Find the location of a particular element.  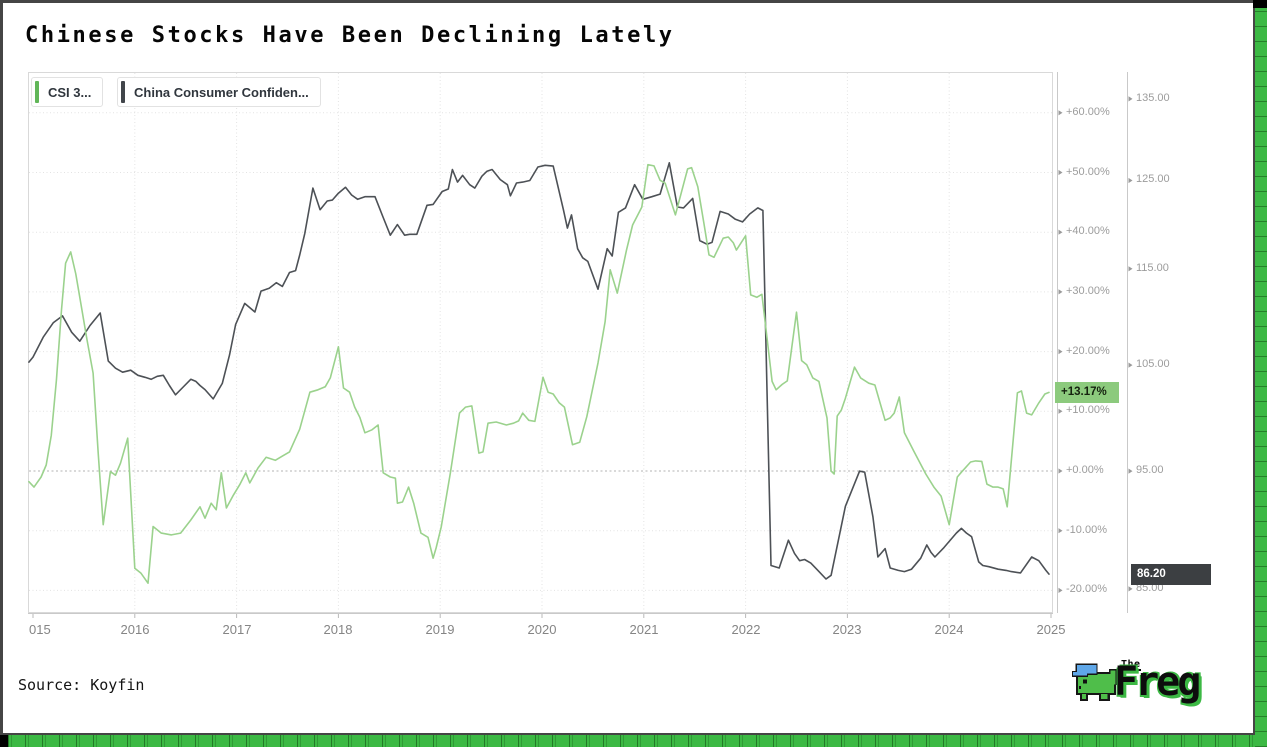

brand-the-text: The is located at coordinates (1131, 665).